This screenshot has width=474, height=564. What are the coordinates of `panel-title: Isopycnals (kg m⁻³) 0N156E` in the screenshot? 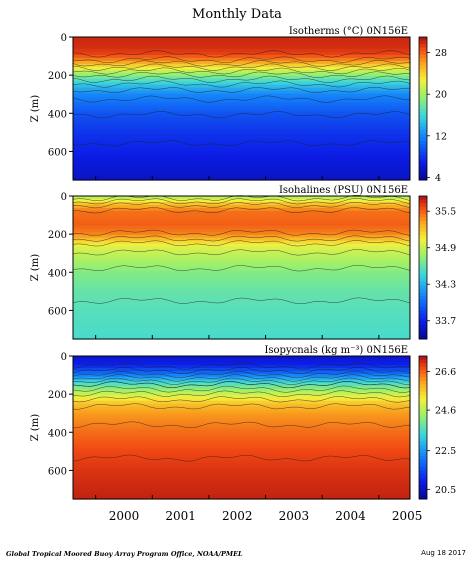 It's located at (336, 350).